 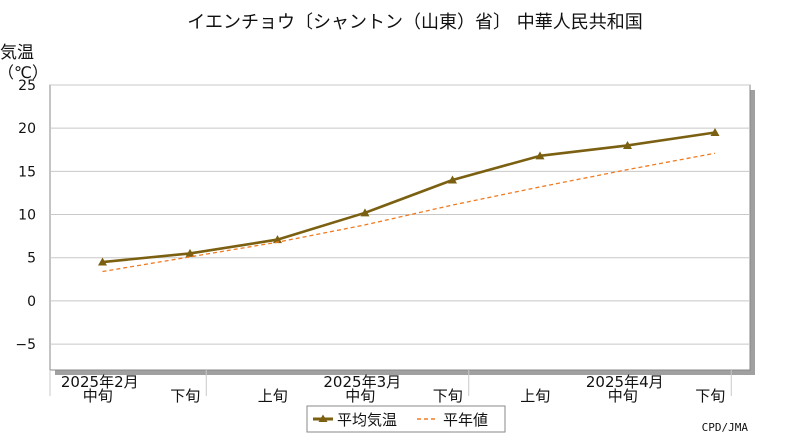 I want to click on legend-box, so click(x=406, y=419).